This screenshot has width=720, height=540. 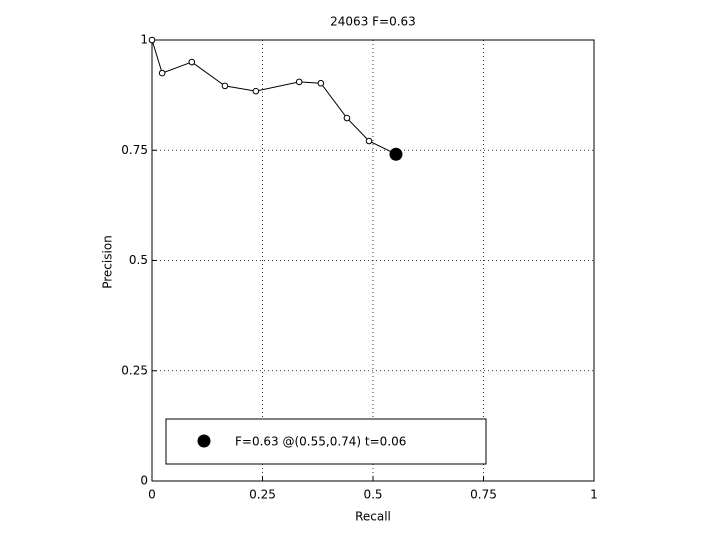 What do you see at coordinates (134, 370) in the screenshot?
I see `y-tick-label: 0.25` at bounding box center [134, 370].